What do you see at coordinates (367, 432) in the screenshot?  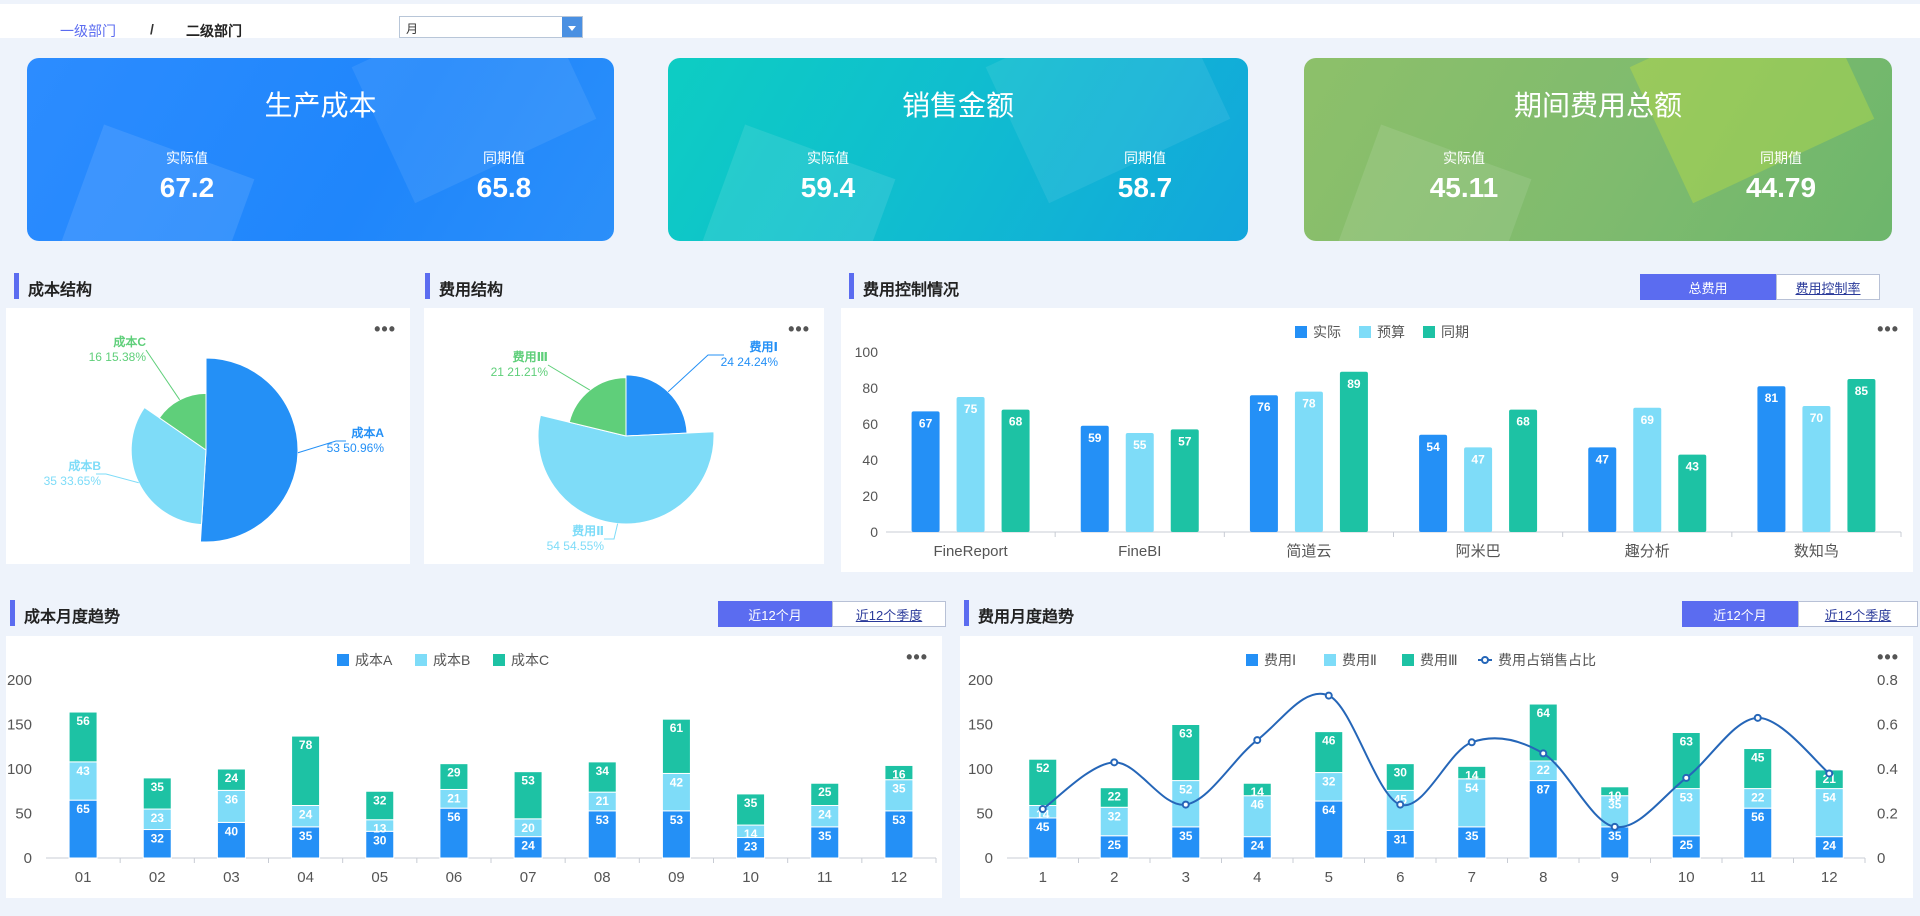 I see `pie-label-name: 成本A` at bounding box center [367, 432].